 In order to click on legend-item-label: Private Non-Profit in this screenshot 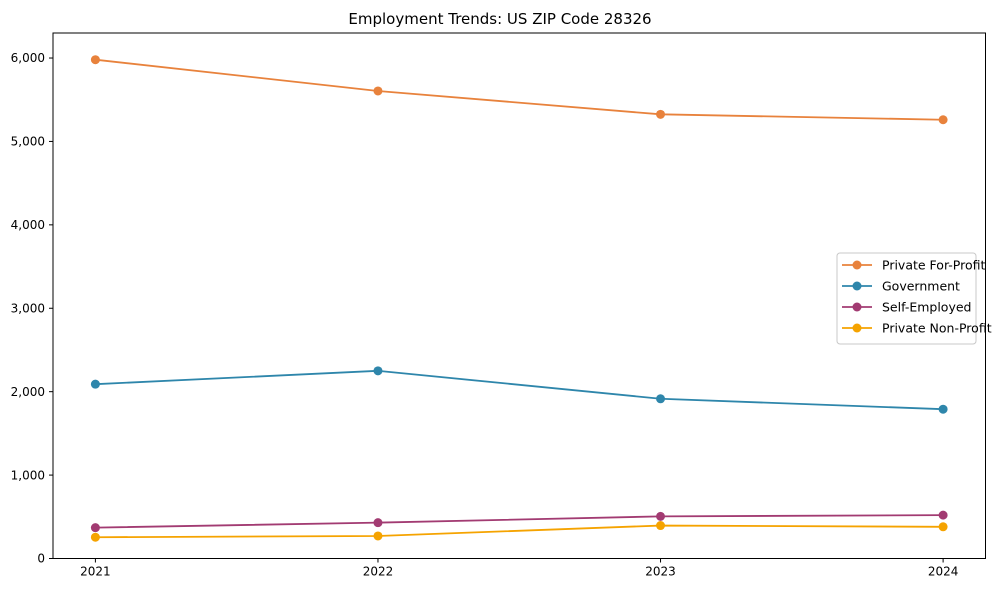, I will do `click(937, 327)`.